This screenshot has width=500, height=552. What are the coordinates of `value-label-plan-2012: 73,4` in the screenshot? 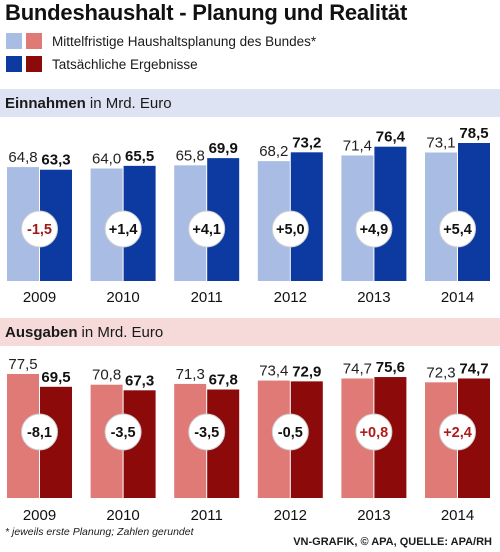 It's located at (273, 371).